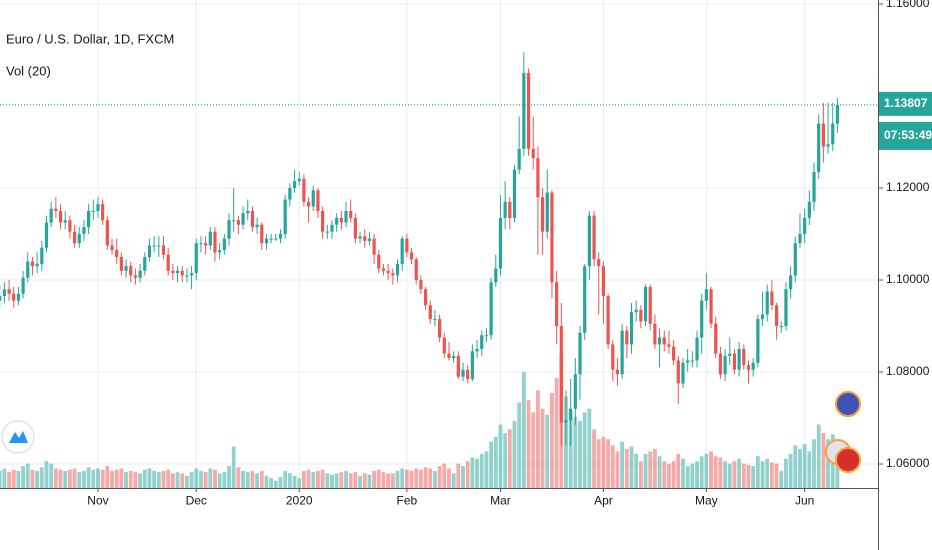 Image resolution: width=932 pixels, height=550 pixels. I want to click on last-price-box, so click(905, 103).